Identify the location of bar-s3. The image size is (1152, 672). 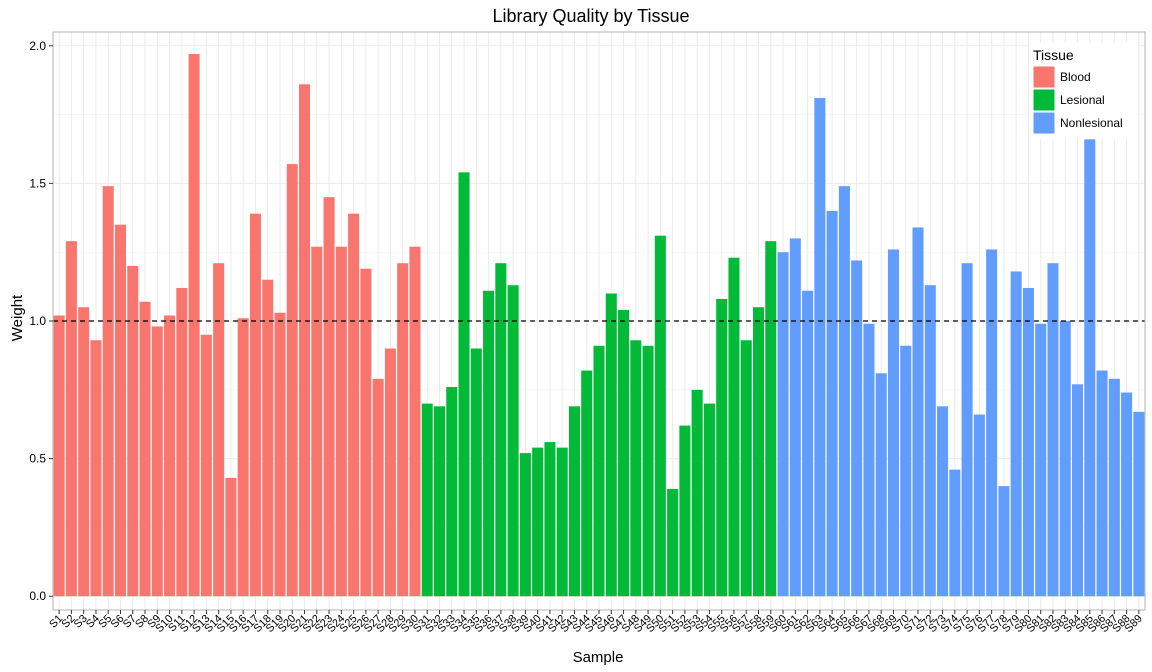
(84, 452).